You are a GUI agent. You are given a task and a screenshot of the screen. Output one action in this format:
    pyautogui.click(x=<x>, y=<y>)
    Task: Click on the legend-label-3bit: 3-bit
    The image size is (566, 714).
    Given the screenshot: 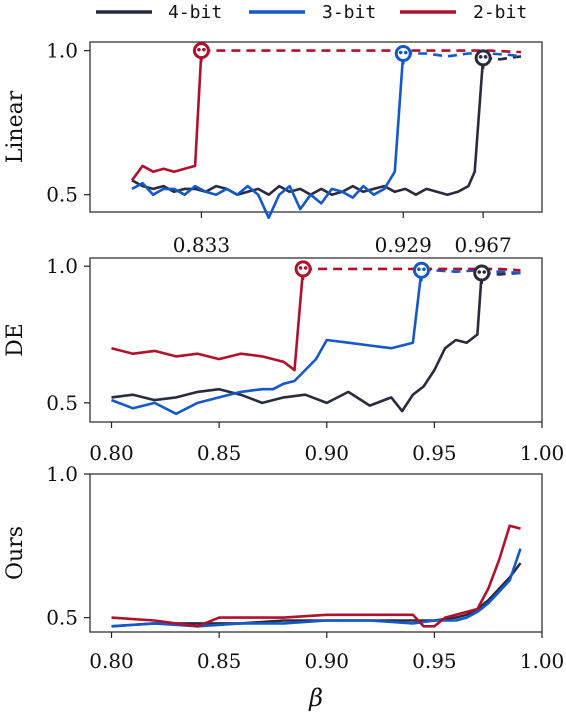 What is the action you would take?
    pyautogui.click(x=349, y=12)
    